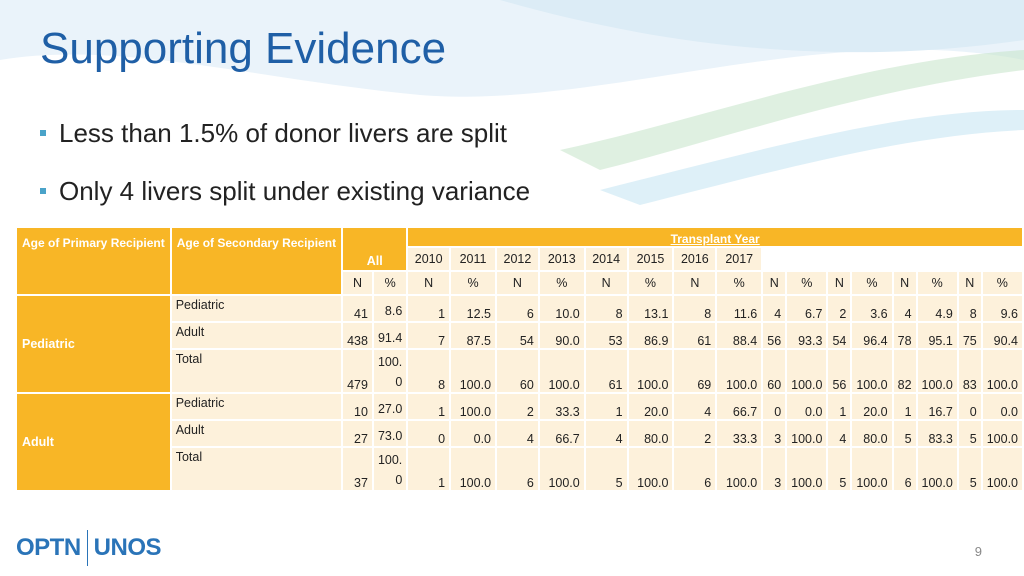 This screenshot has width=1024, height=576. What do you see at coordinates (715, 237) in the screenshot?
I see `header-transplant-year: Transplant Year` at bounding box center [715, 237].